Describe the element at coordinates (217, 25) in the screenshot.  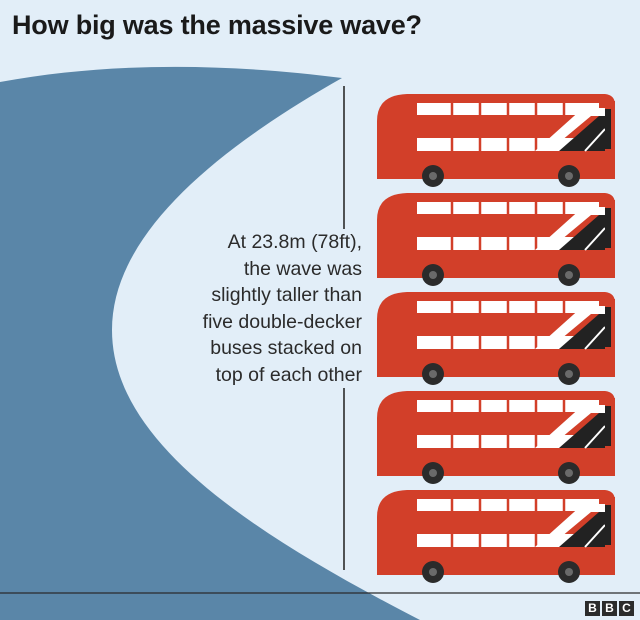
I see `page-title: How big was the massive wave?` at that location.